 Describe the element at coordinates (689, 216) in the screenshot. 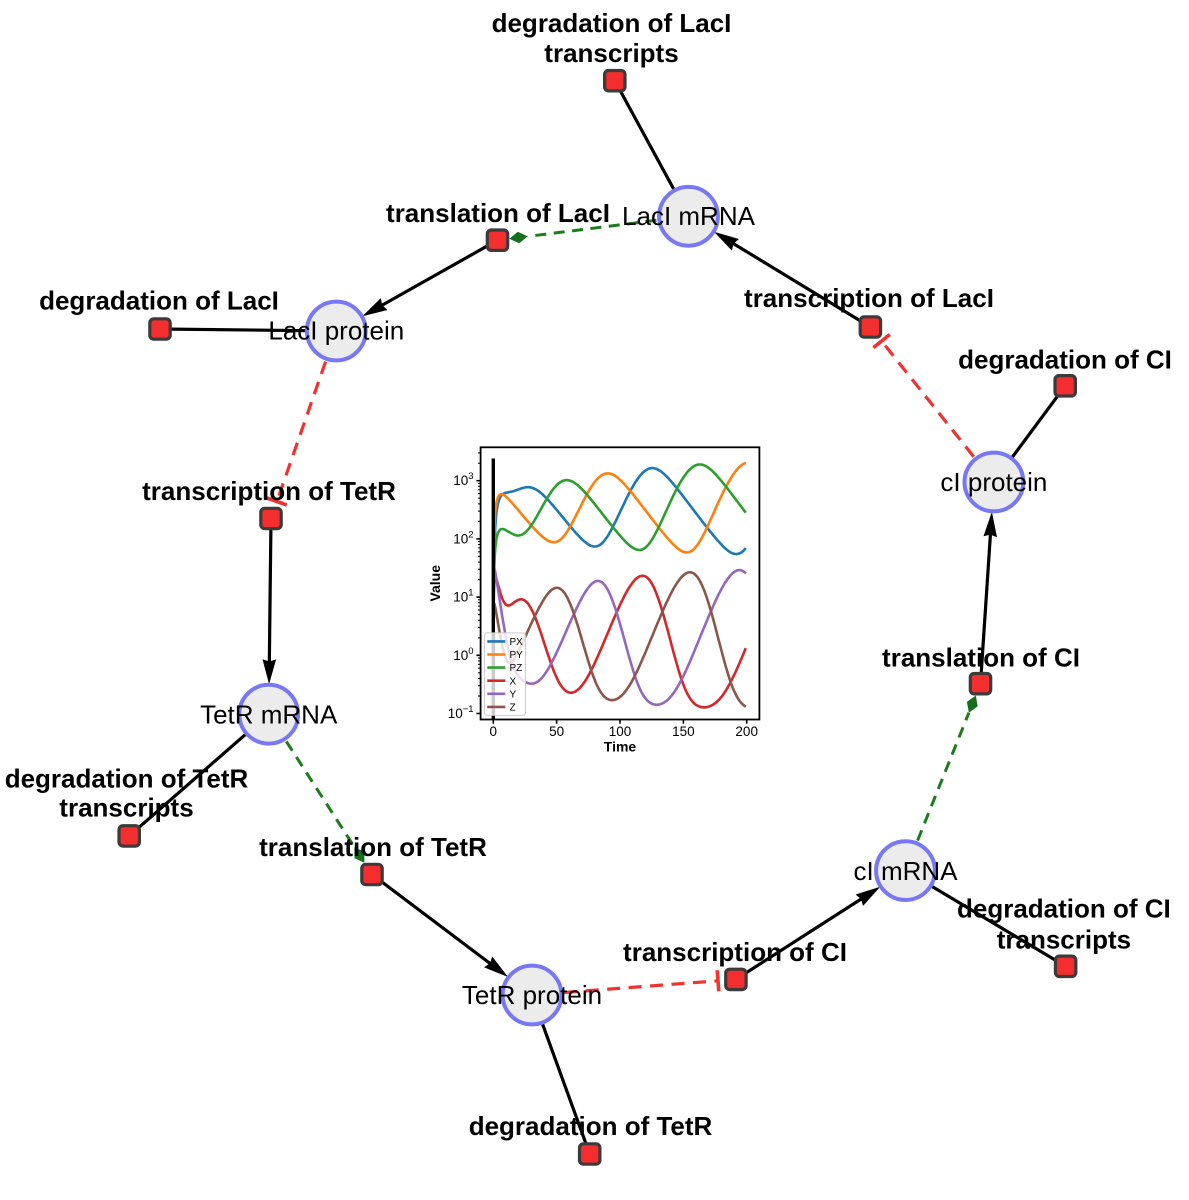

I see `svg-text: LacI mRNA` at that location.